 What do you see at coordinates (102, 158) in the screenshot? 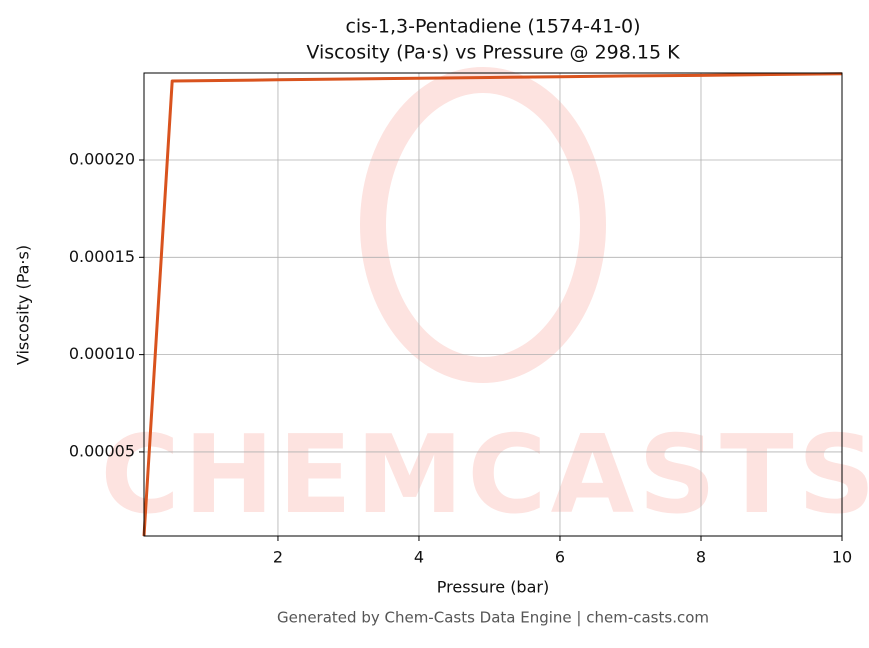
I see `y-tick-label: 0.00020` at bounding box center [102, 158].